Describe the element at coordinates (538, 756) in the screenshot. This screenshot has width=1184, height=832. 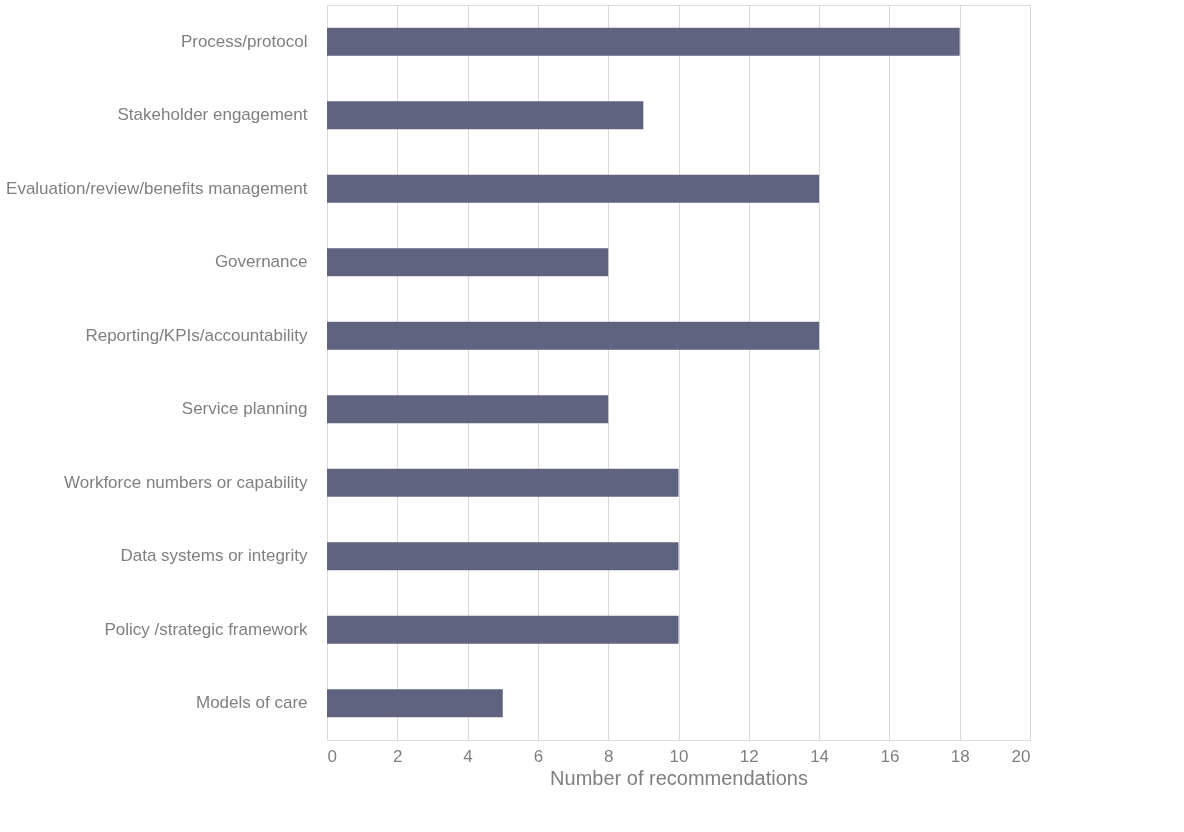
I see `x-tick-label: 6` at that location.